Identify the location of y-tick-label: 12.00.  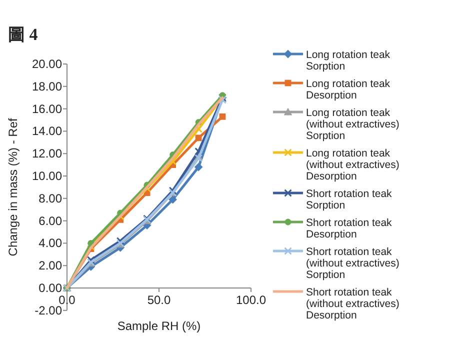
(47, 153).